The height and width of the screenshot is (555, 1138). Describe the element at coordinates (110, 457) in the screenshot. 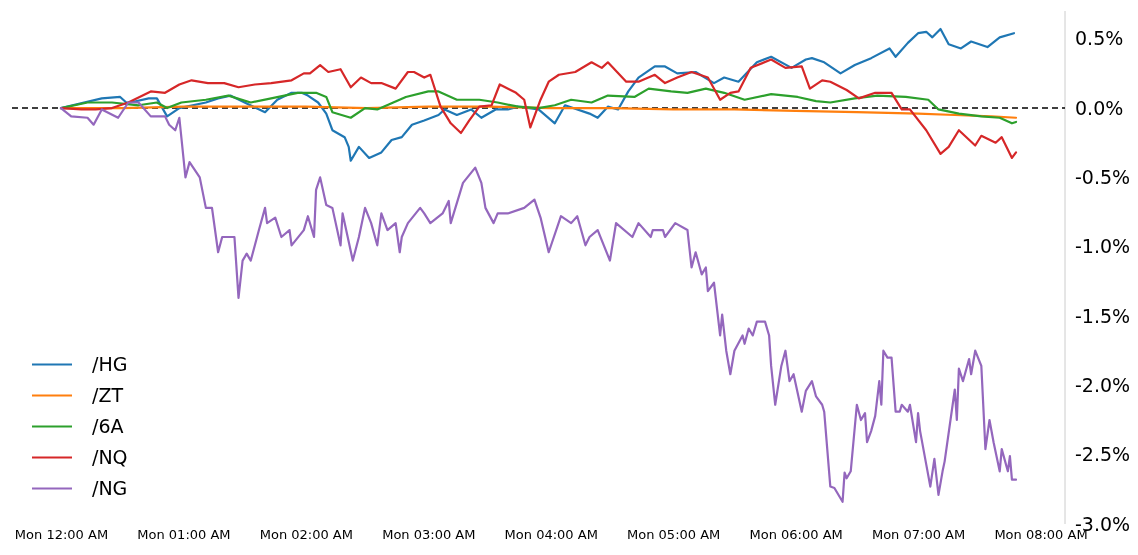

I see `legend-label: /NQ` at that location.